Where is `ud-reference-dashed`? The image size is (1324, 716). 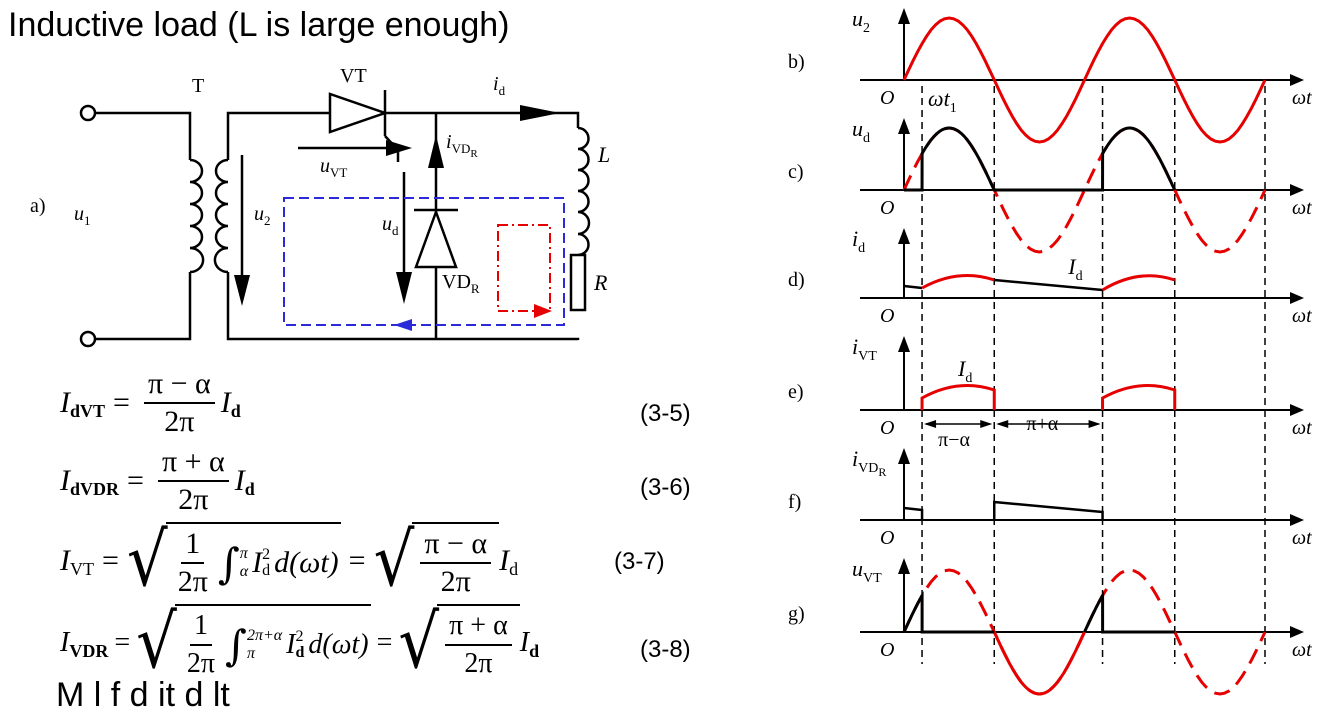
ud-reference-dashed is located at coordinates (1084, 190).